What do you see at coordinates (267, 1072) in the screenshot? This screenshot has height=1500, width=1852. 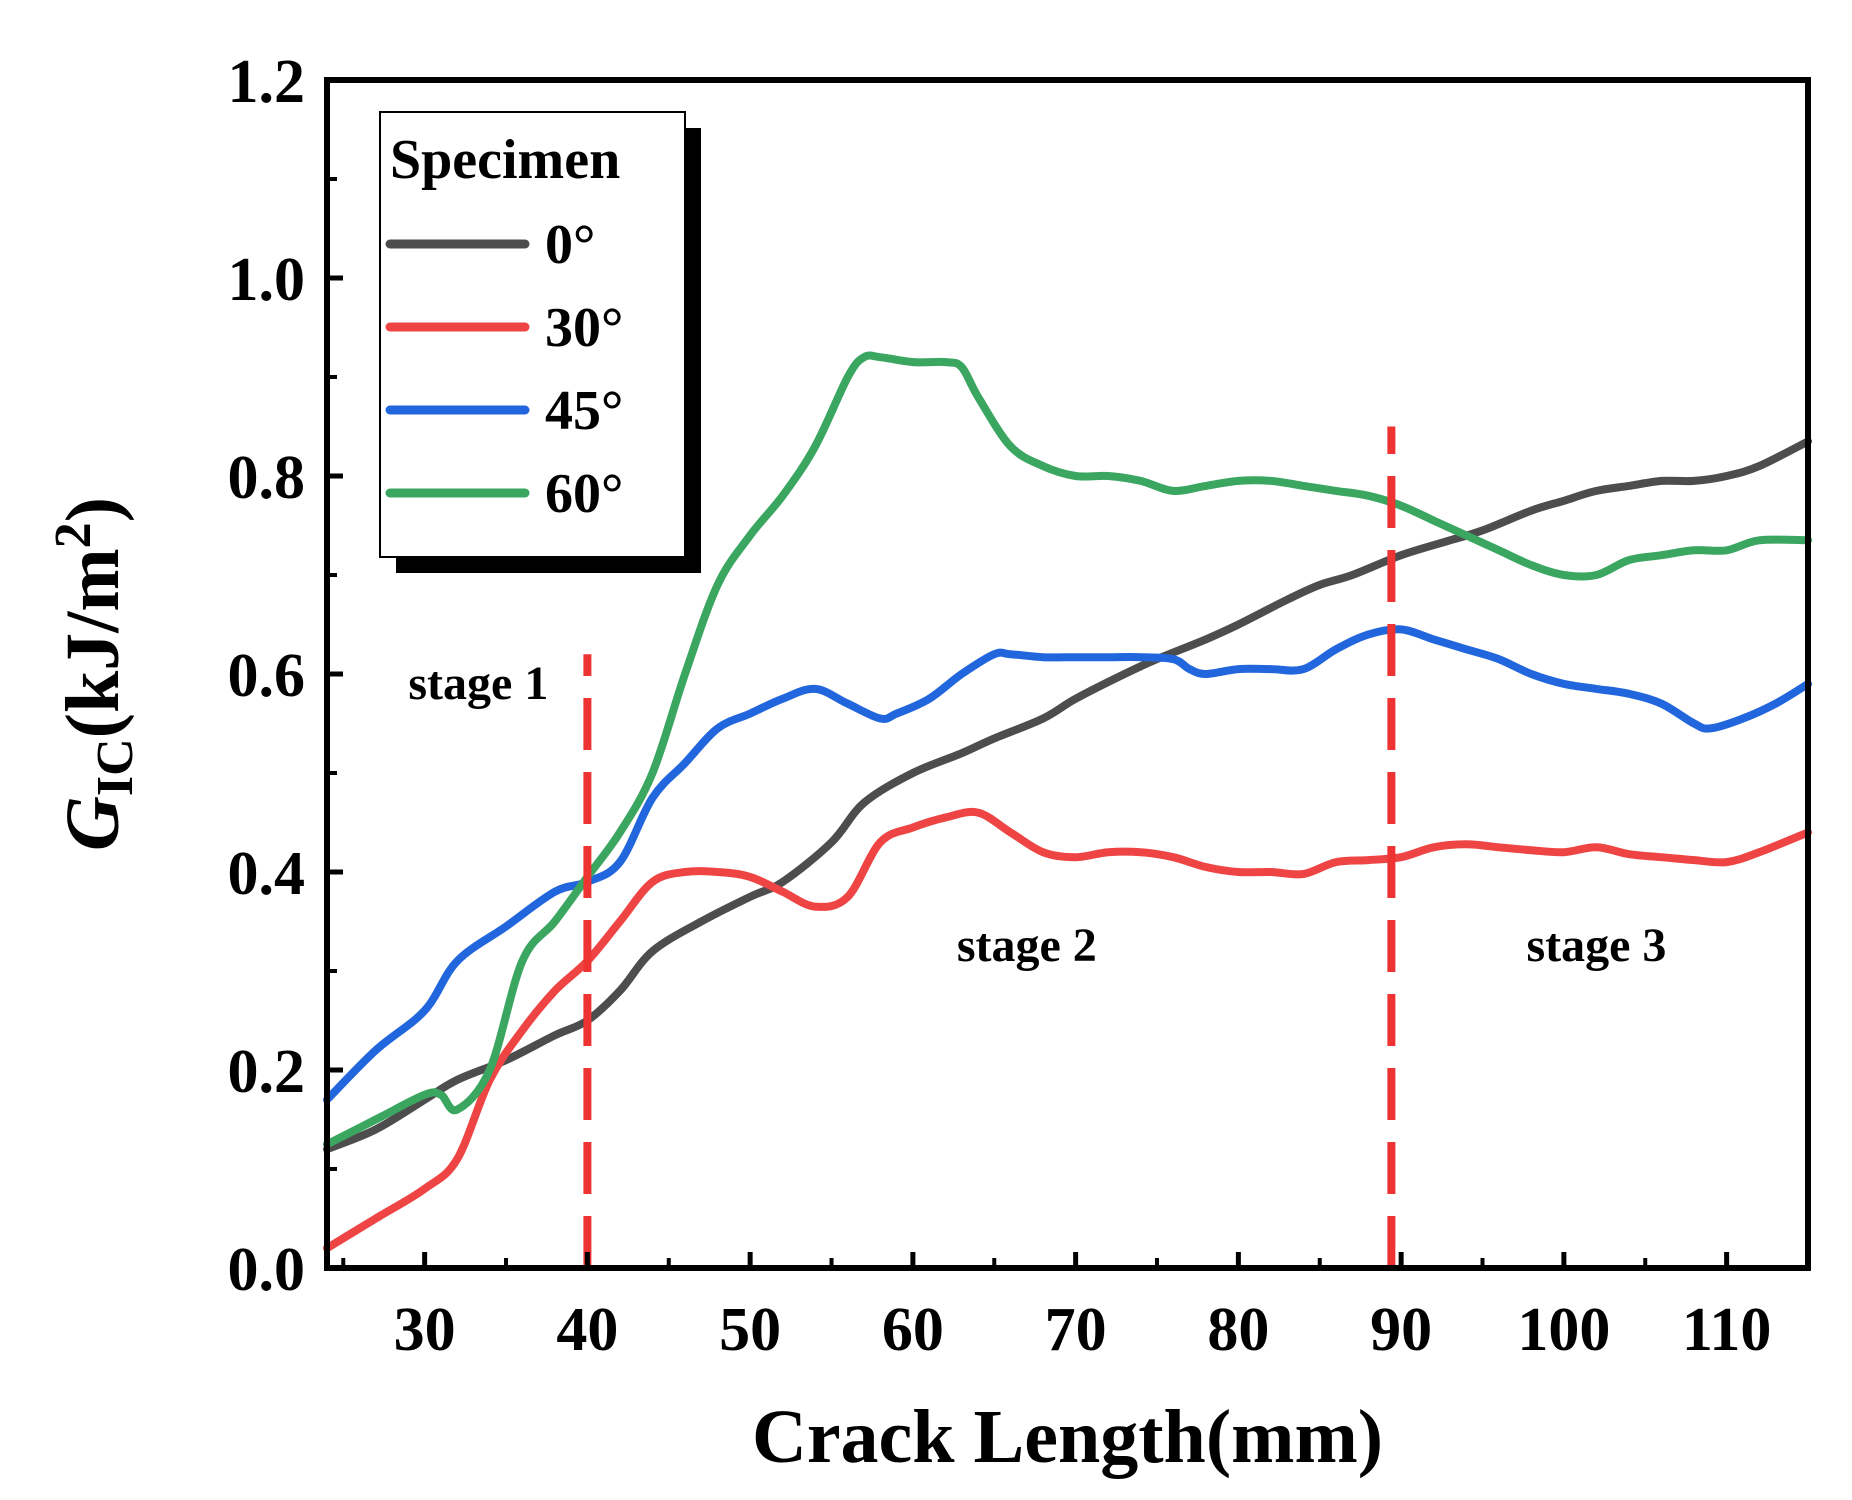 I see `y-tick-label: 0.2` at bounding box center [267, 1072].